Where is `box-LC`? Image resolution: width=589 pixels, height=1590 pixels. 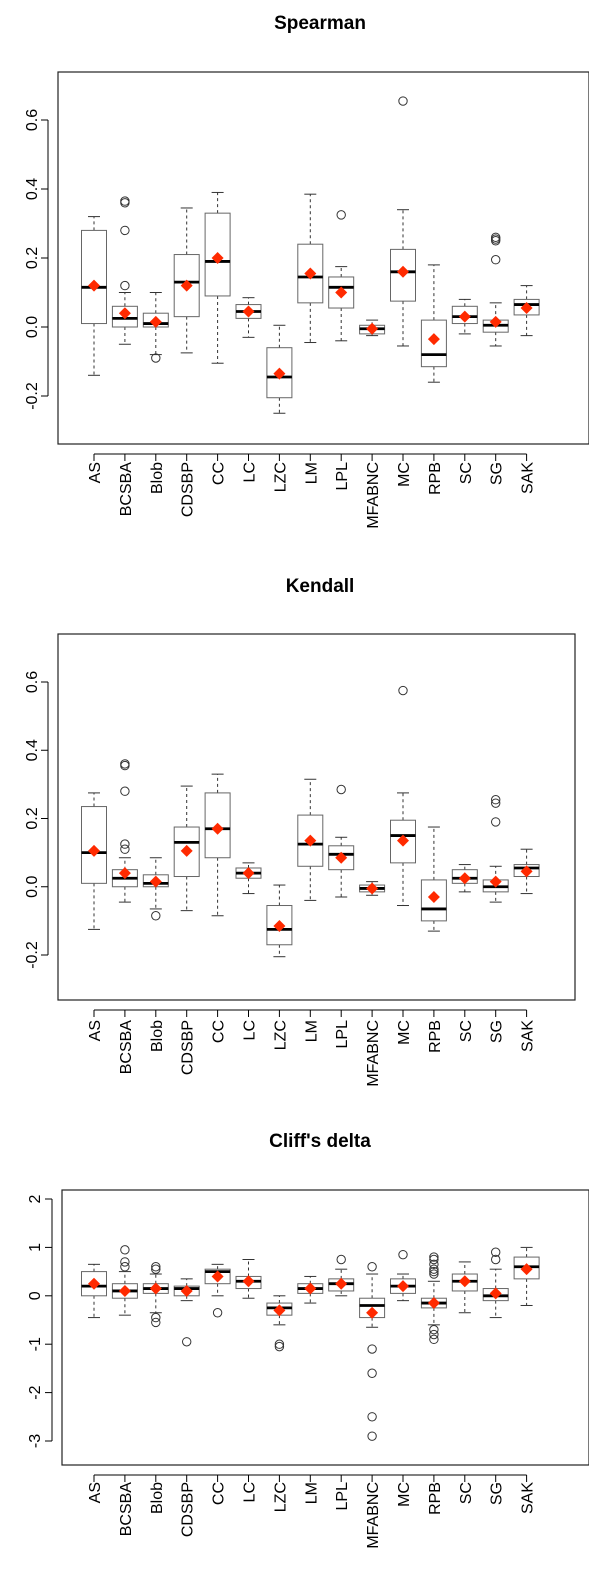 box-LC is located at coordinates (248, 317).